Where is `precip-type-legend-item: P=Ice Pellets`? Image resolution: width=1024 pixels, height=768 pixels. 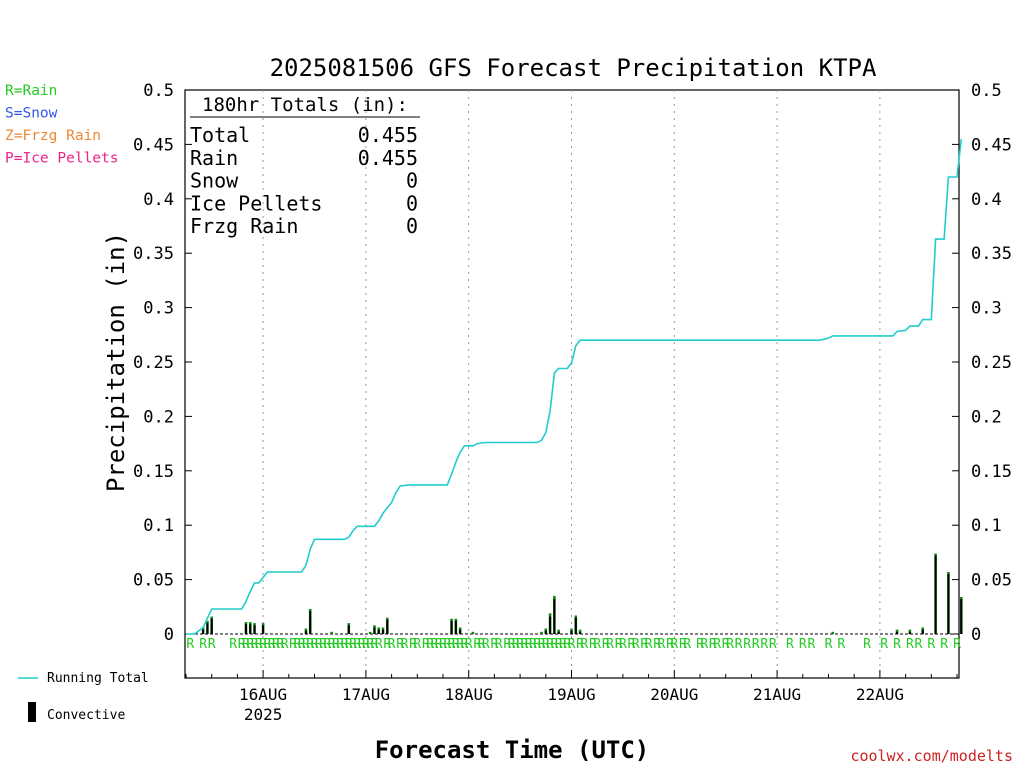 precip-type-legend-item: P=Ice Pellets is located at coordinates (62, 159).